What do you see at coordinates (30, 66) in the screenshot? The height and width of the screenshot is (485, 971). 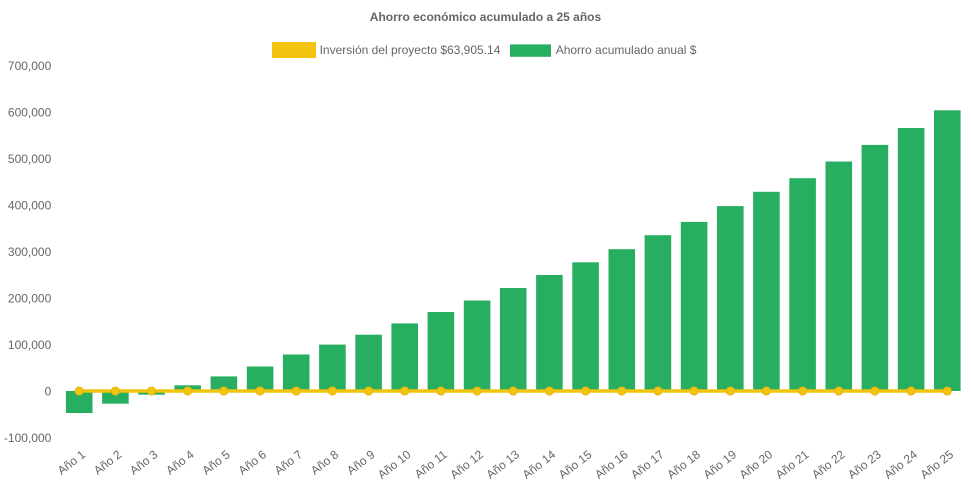 I see `svg-text: 700,000` at bounding box center [30, 66].